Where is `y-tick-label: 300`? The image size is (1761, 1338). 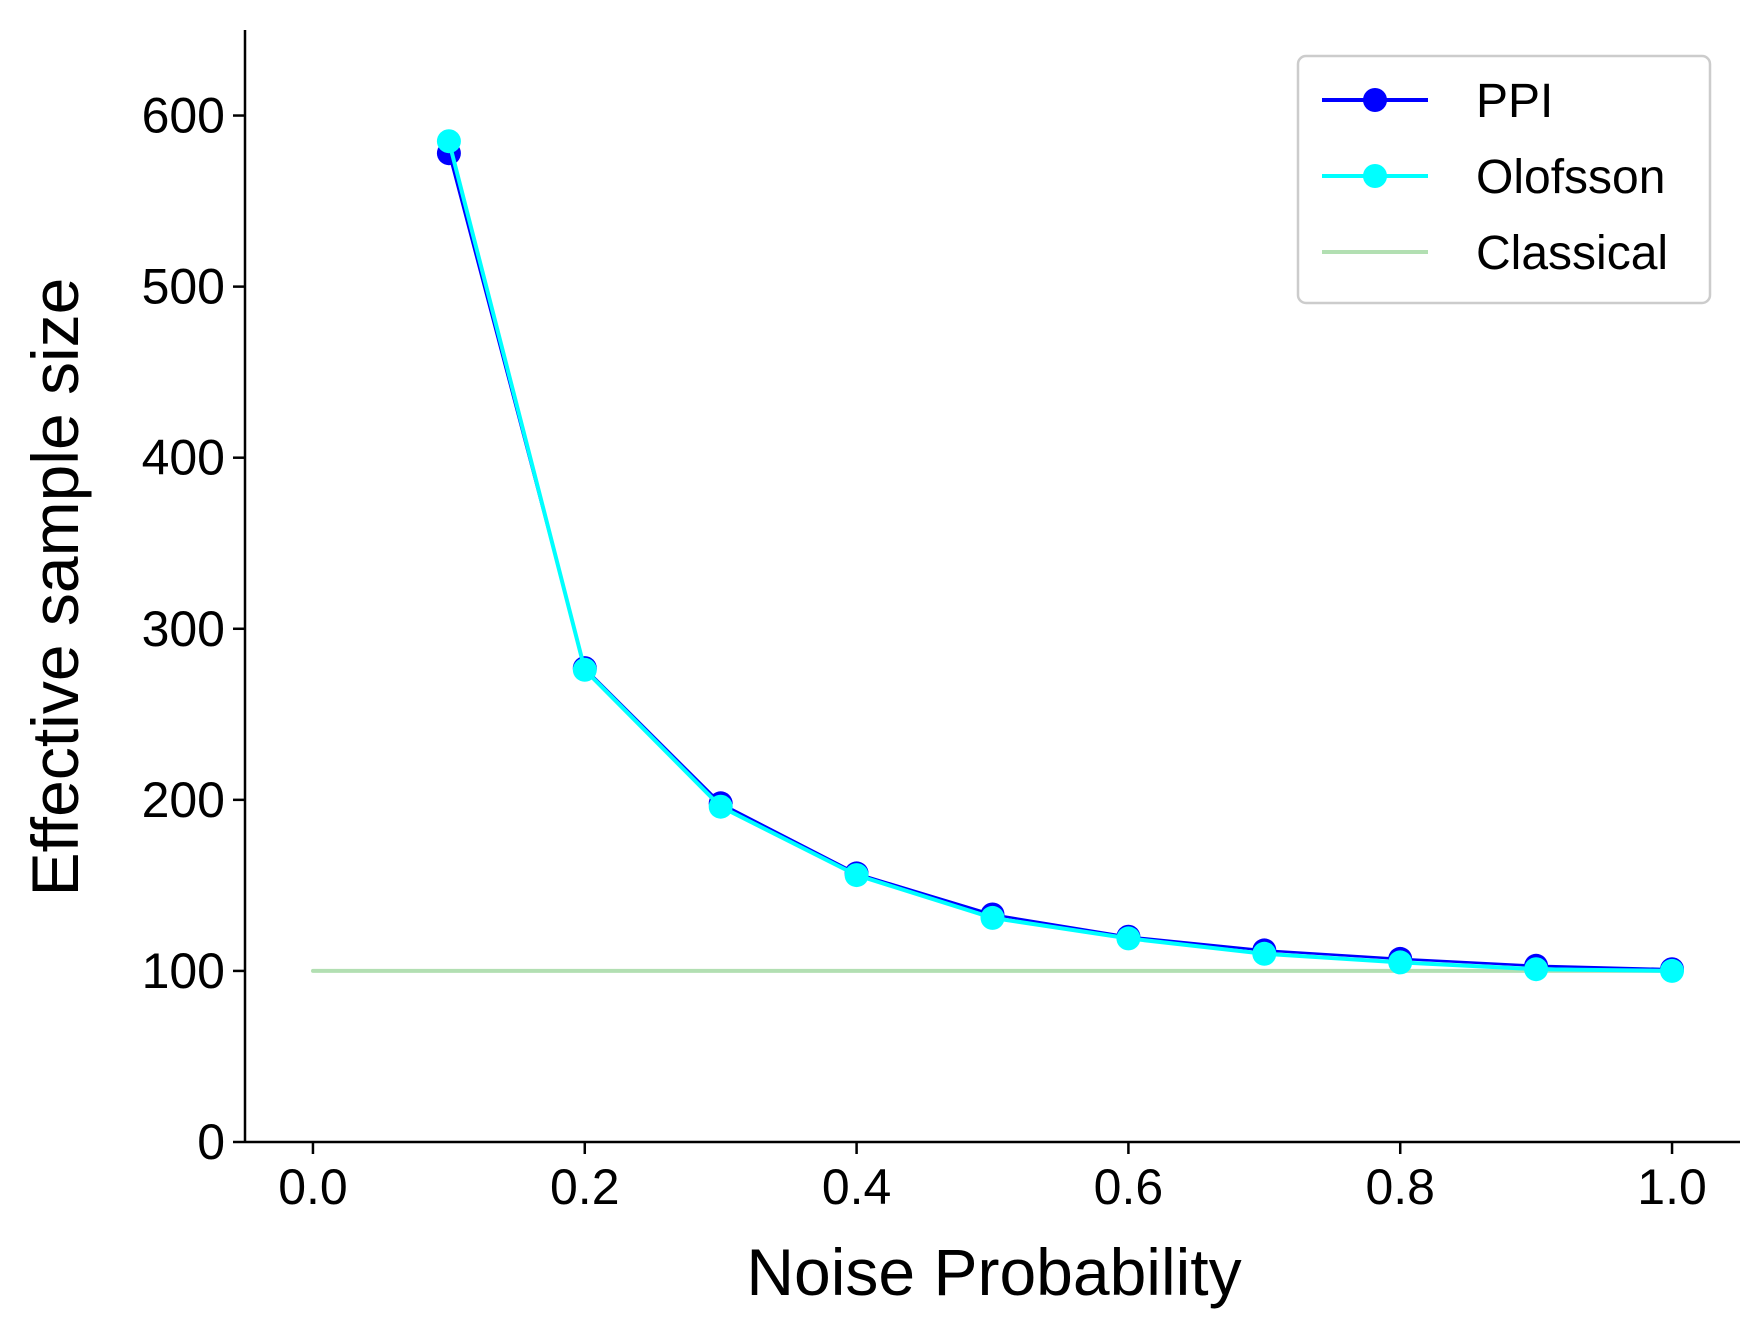 y-tick-label: 300 is located at coordinates (183, 629).